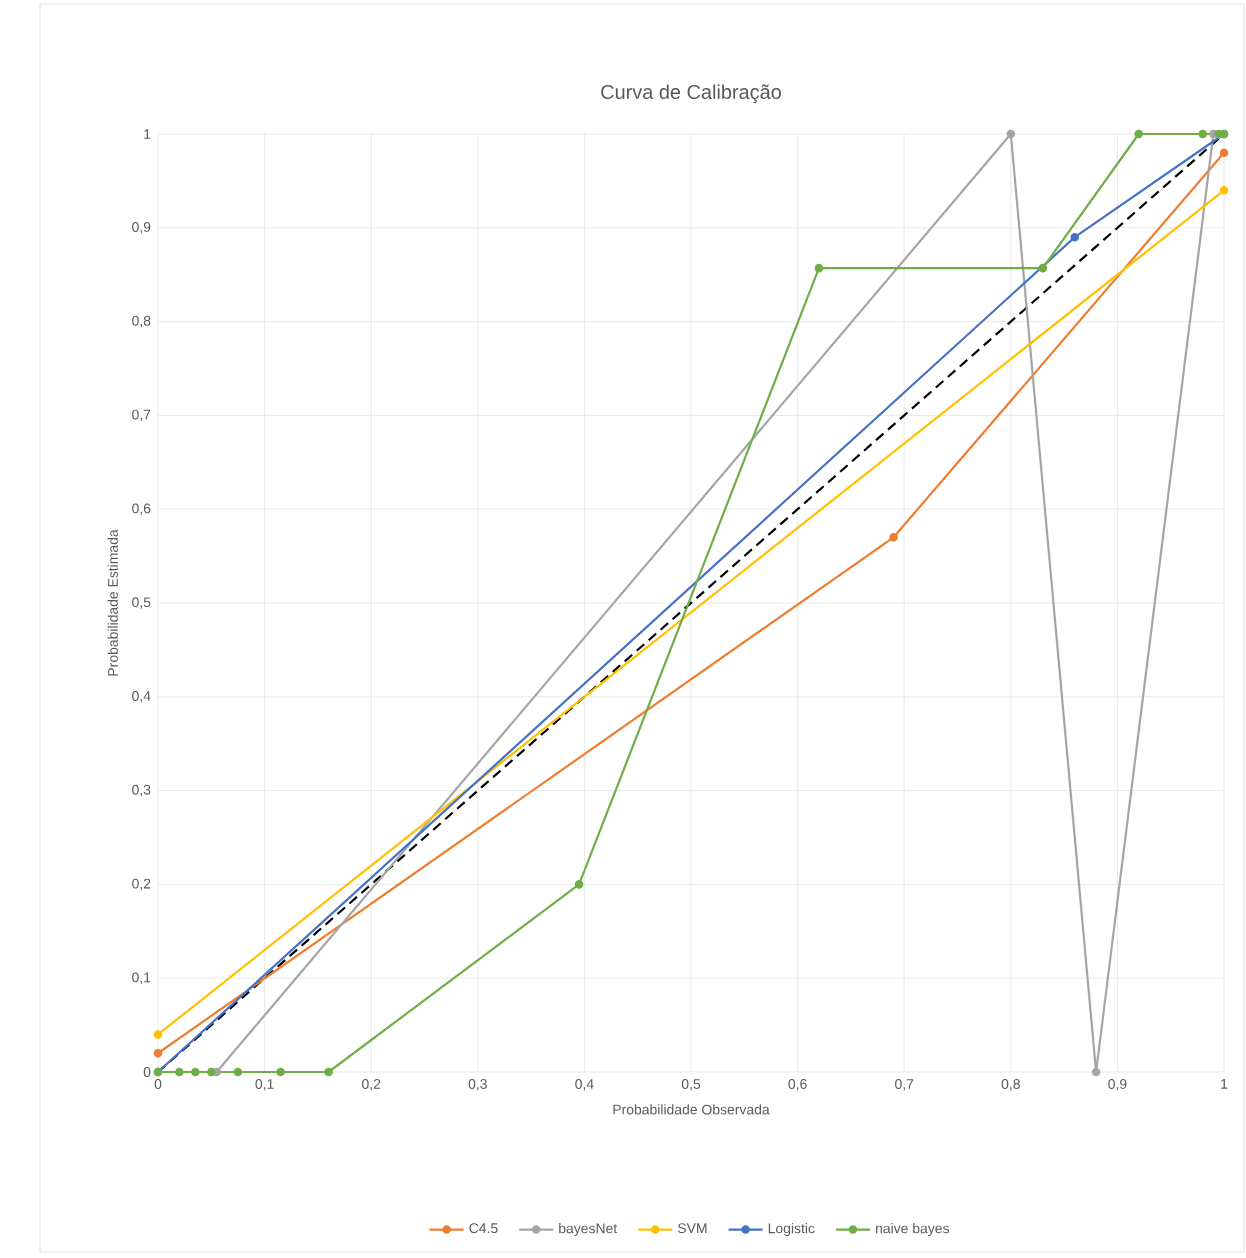 This screenshot has width=1246, height=1258. I want to click on chart-title: Curva de Calibração, so click(691, 94).